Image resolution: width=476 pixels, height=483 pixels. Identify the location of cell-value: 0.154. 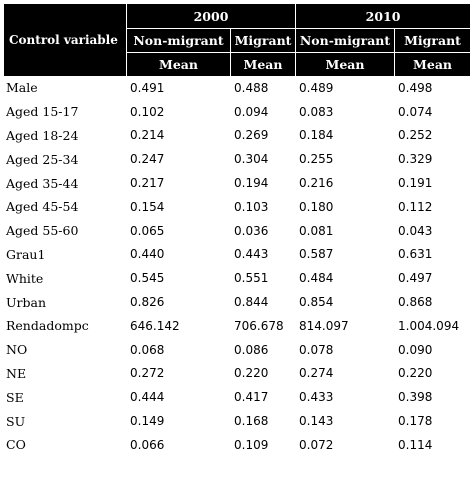
(147, 206).